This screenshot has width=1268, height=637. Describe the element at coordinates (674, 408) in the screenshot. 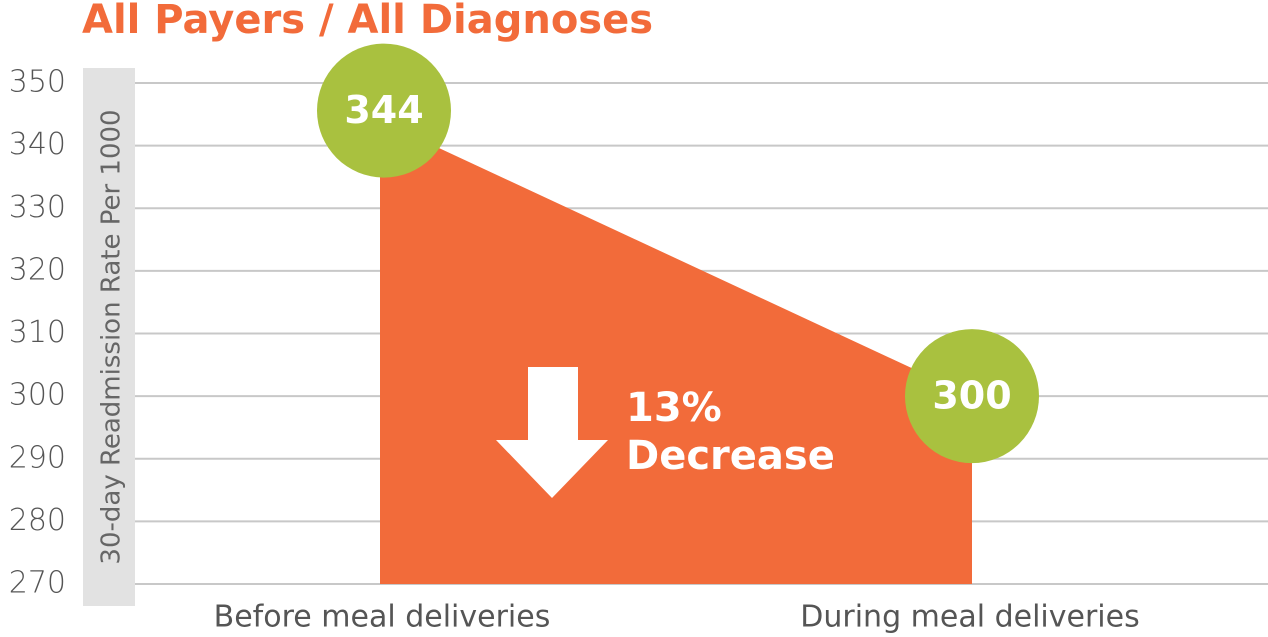

I see `annotation: 13%` at that location.